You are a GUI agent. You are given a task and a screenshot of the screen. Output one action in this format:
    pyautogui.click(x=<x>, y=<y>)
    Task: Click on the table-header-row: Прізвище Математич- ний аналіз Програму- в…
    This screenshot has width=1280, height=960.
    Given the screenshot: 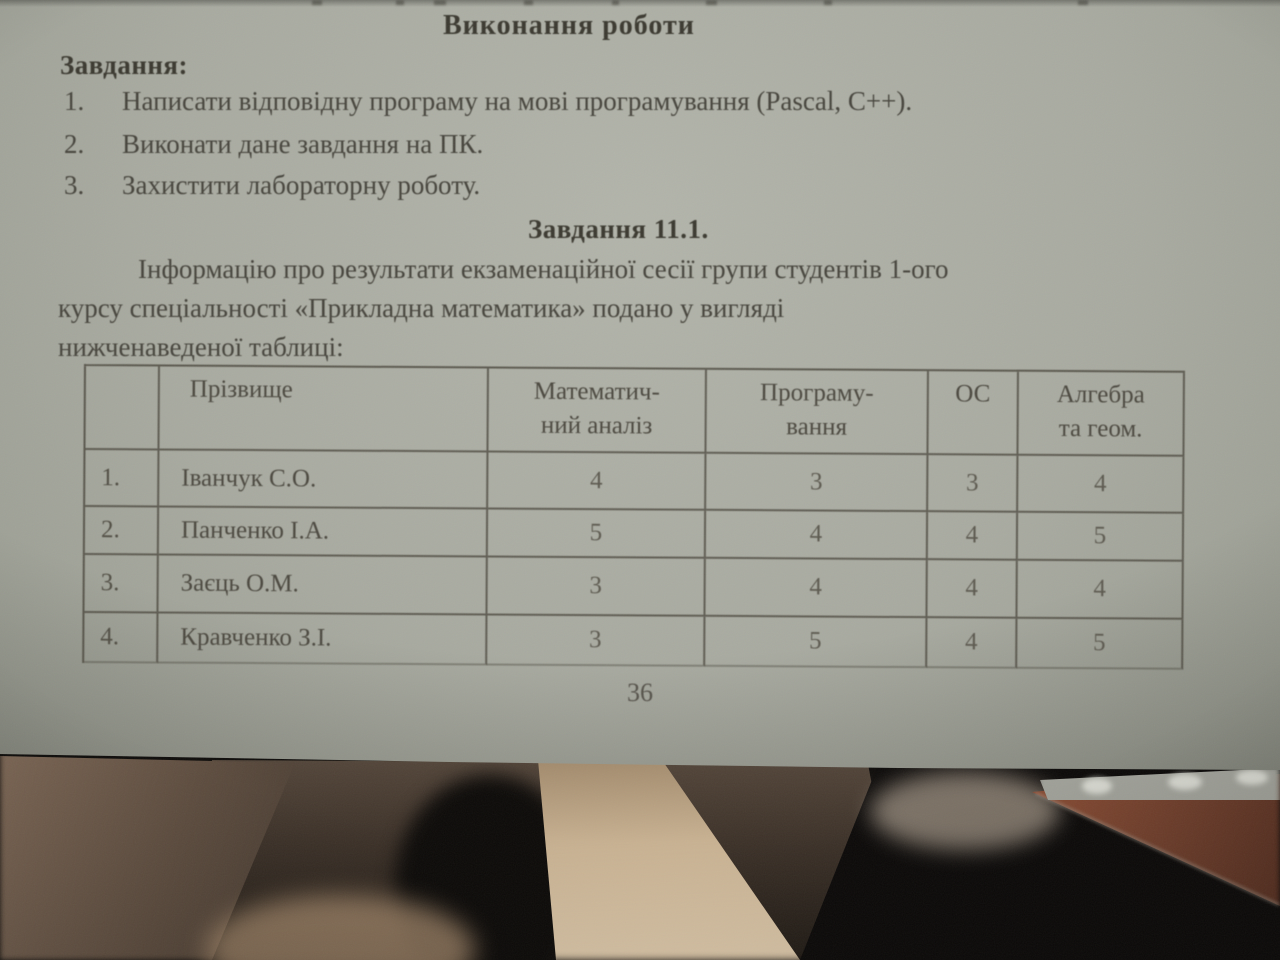 What is the action you would take?
    pyautogui.click(x=635, y=411)
    